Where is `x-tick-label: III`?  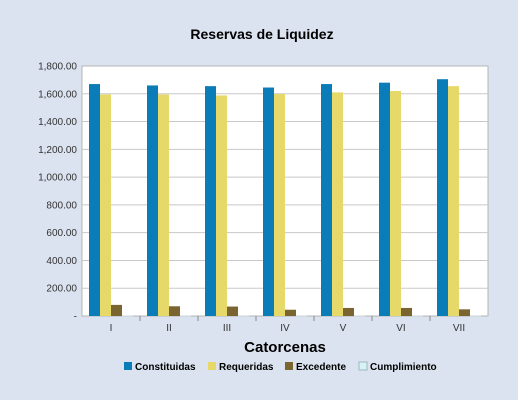 x-tick-label: III is located at coordinates (227, 328).